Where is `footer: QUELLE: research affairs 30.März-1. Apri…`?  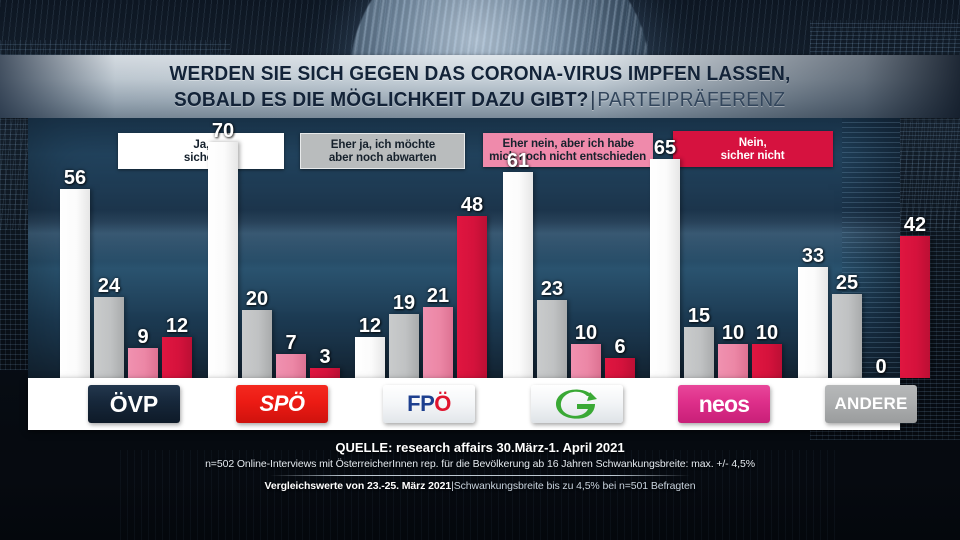 footer: QUELLE: research affairs 30.März-1. Apri… is located at coordinates (480, 466).